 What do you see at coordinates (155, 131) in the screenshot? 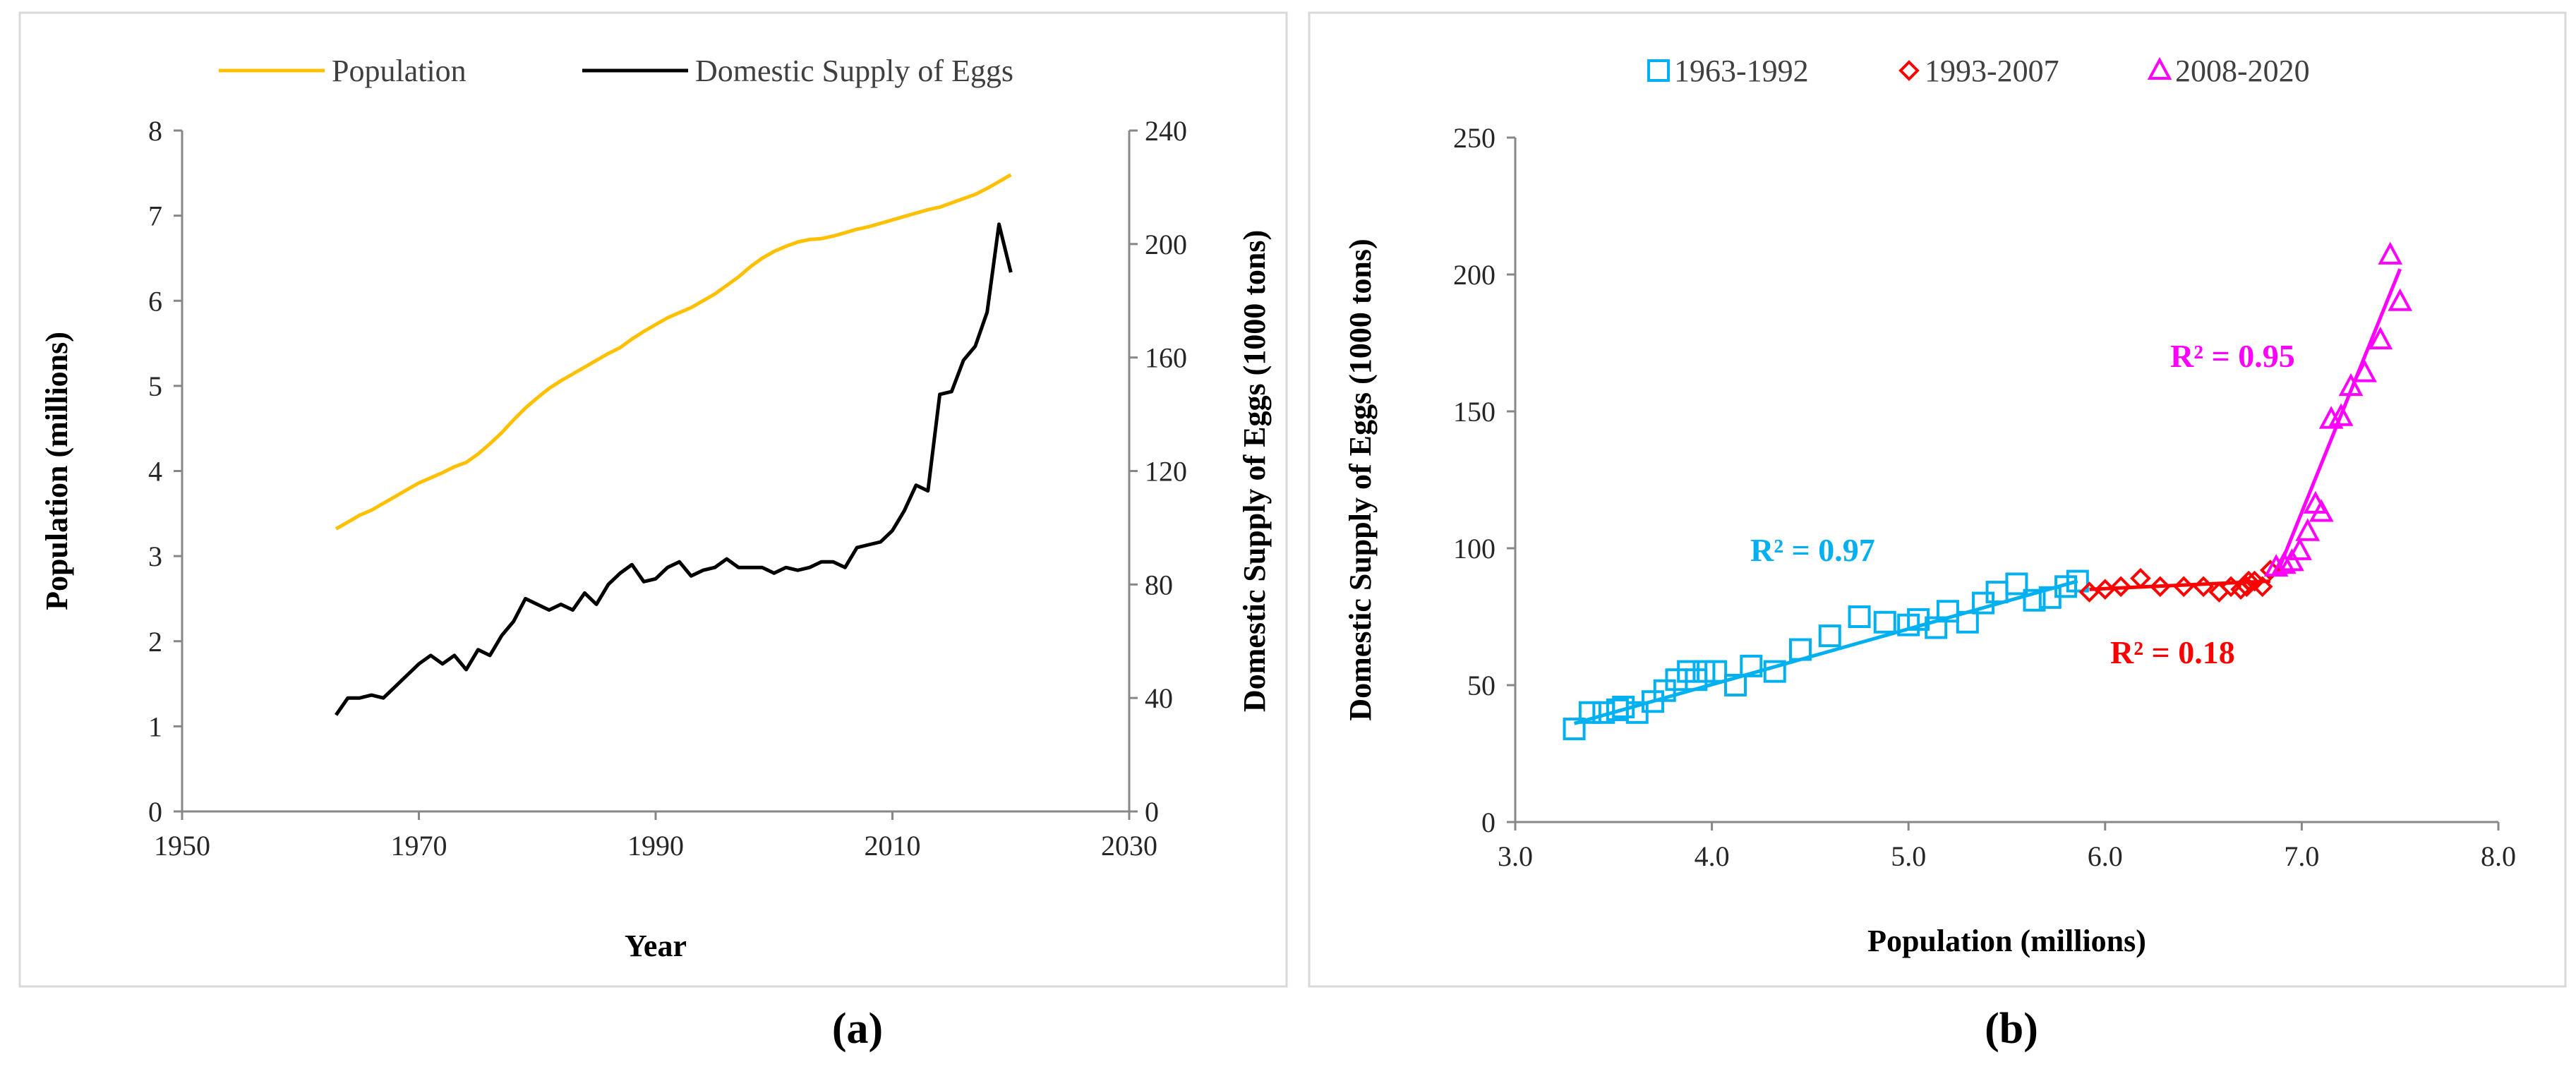
I see `y-tick-label: 8` at bounding box center [155, 131].